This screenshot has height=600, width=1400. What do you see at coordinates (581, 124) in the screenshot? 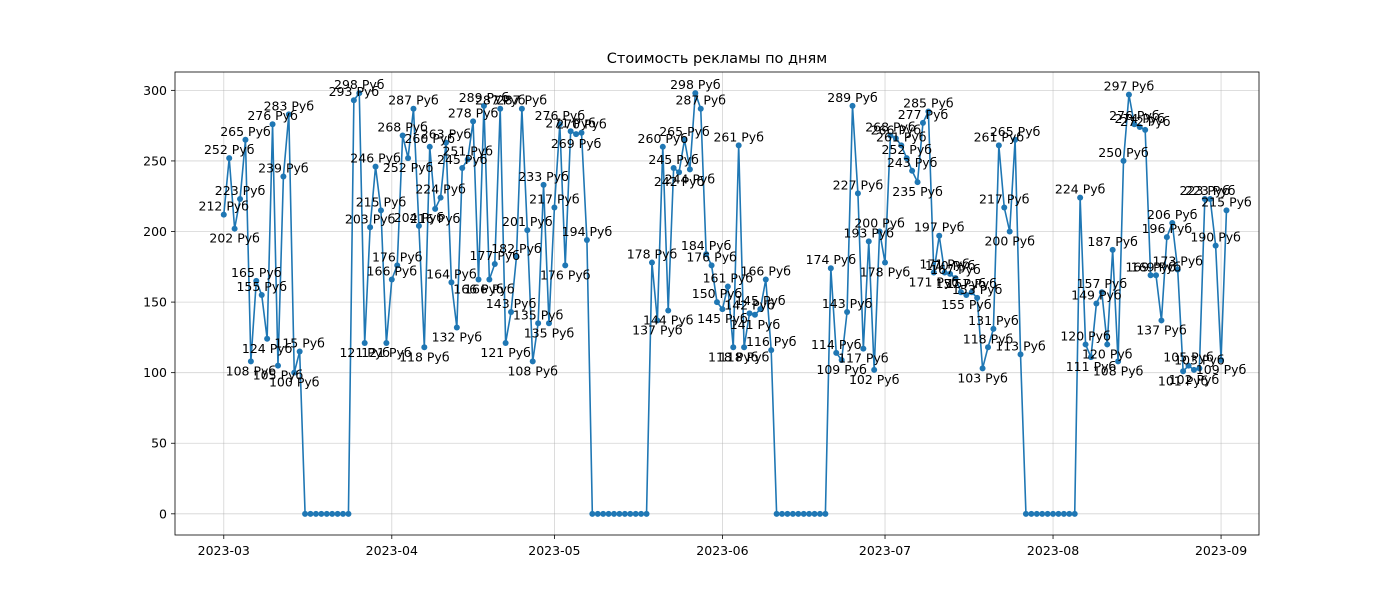
I see `data-label: 270 Руб` at bounding box center [581, 124].